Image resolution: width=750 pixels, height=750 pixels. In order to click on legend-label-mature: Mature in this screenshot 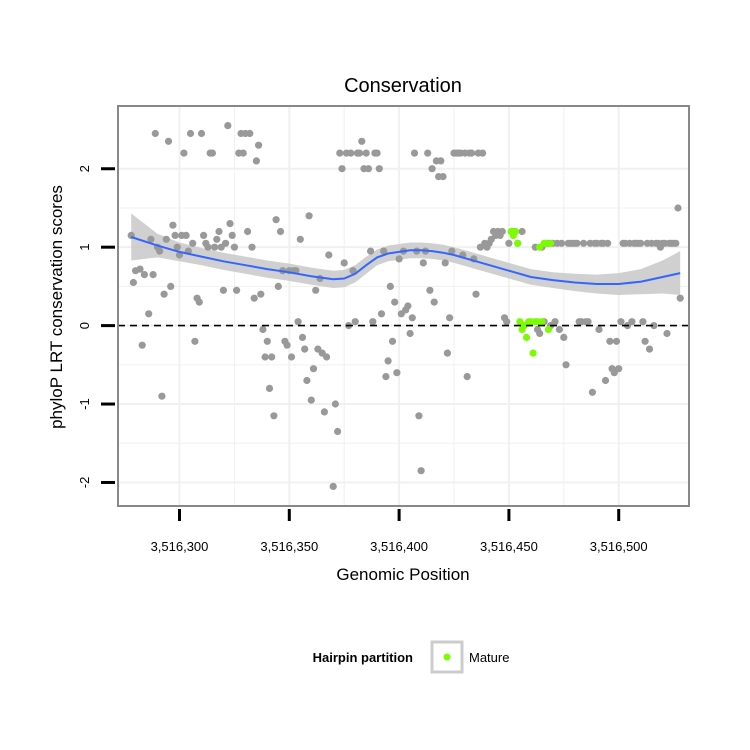, I will do `click(489, 657)`.